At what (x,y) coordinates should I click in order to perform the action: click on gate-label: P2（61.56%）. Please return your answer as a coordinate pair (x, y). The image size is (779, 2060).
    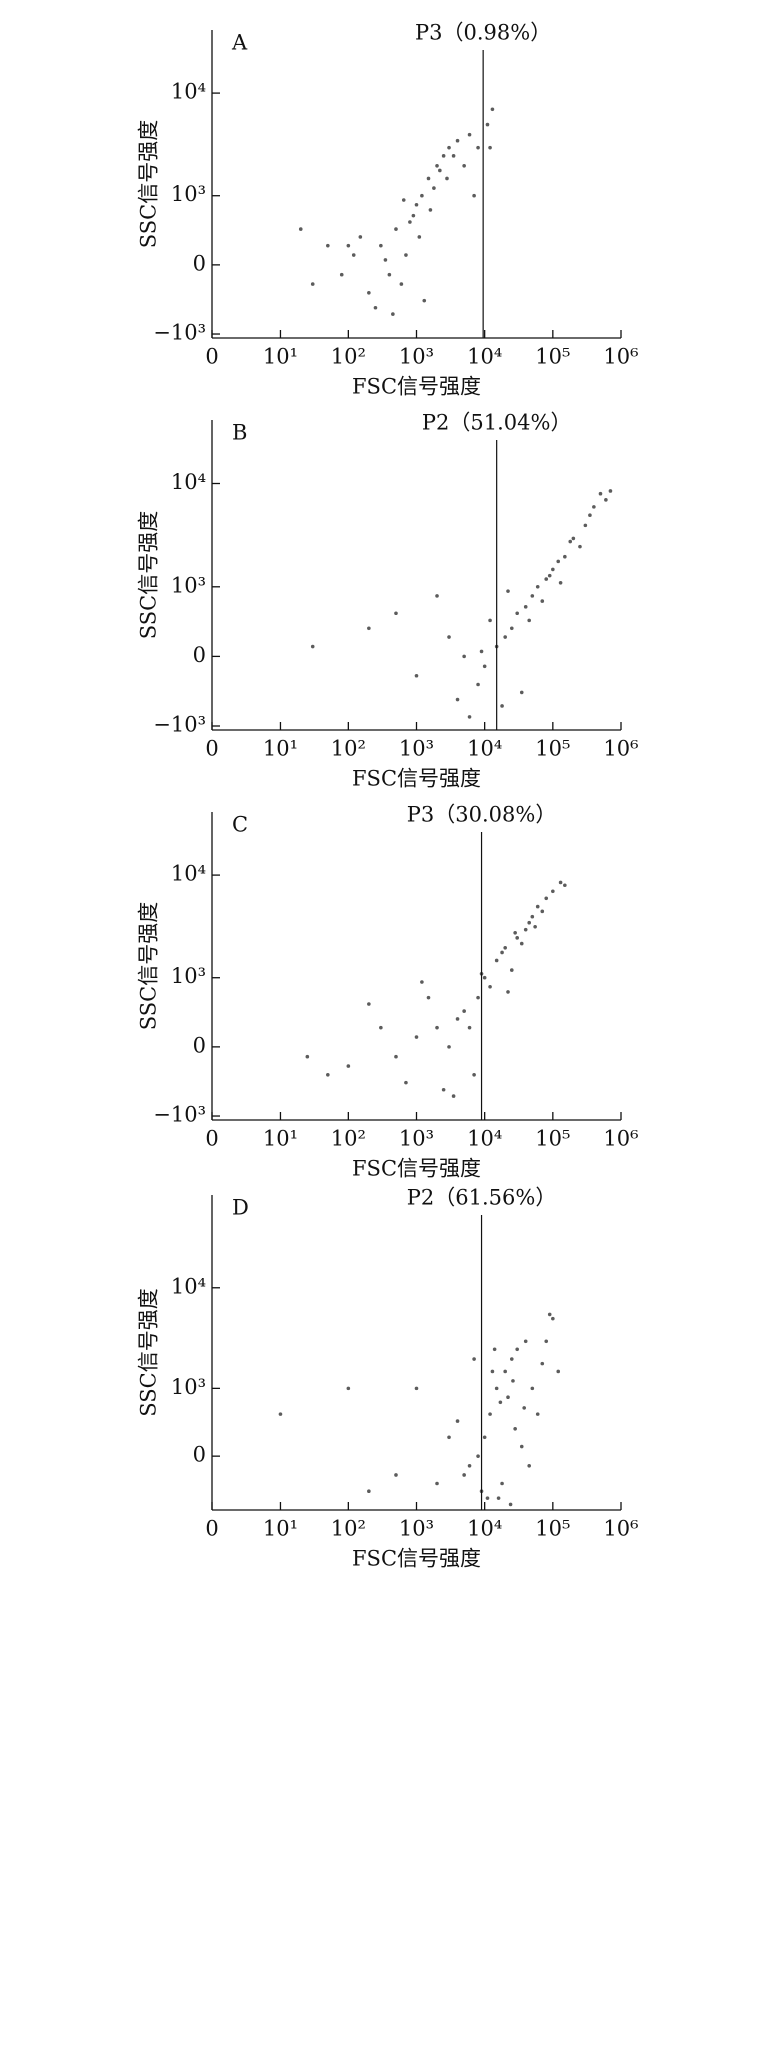
    Looking at the image, I should click on (482, 1198).